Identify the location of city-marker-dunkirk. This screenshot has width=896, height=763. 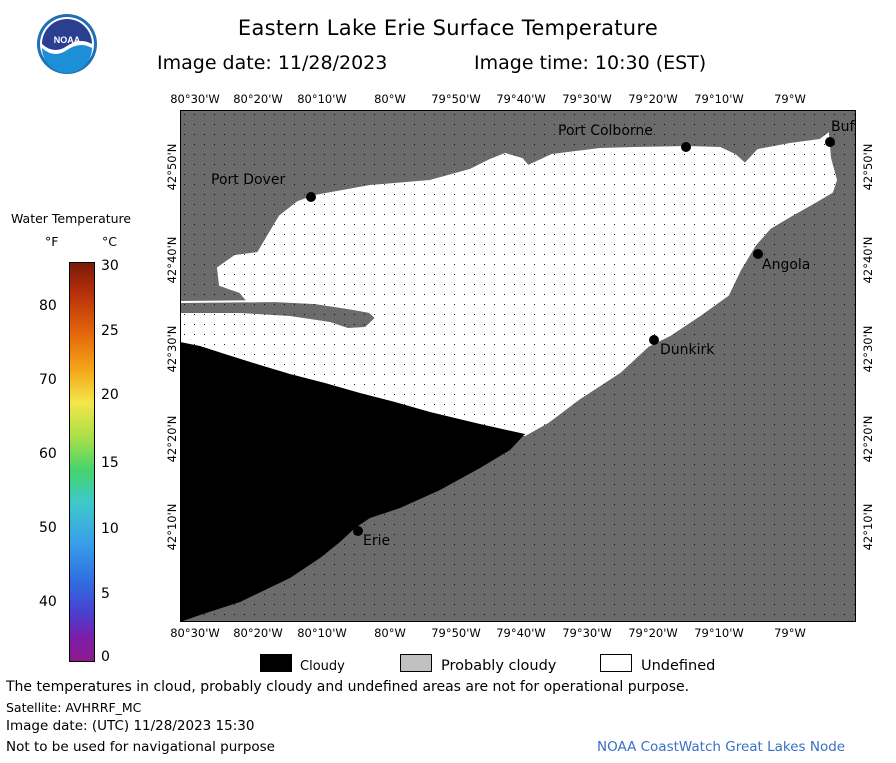
(654, 340).